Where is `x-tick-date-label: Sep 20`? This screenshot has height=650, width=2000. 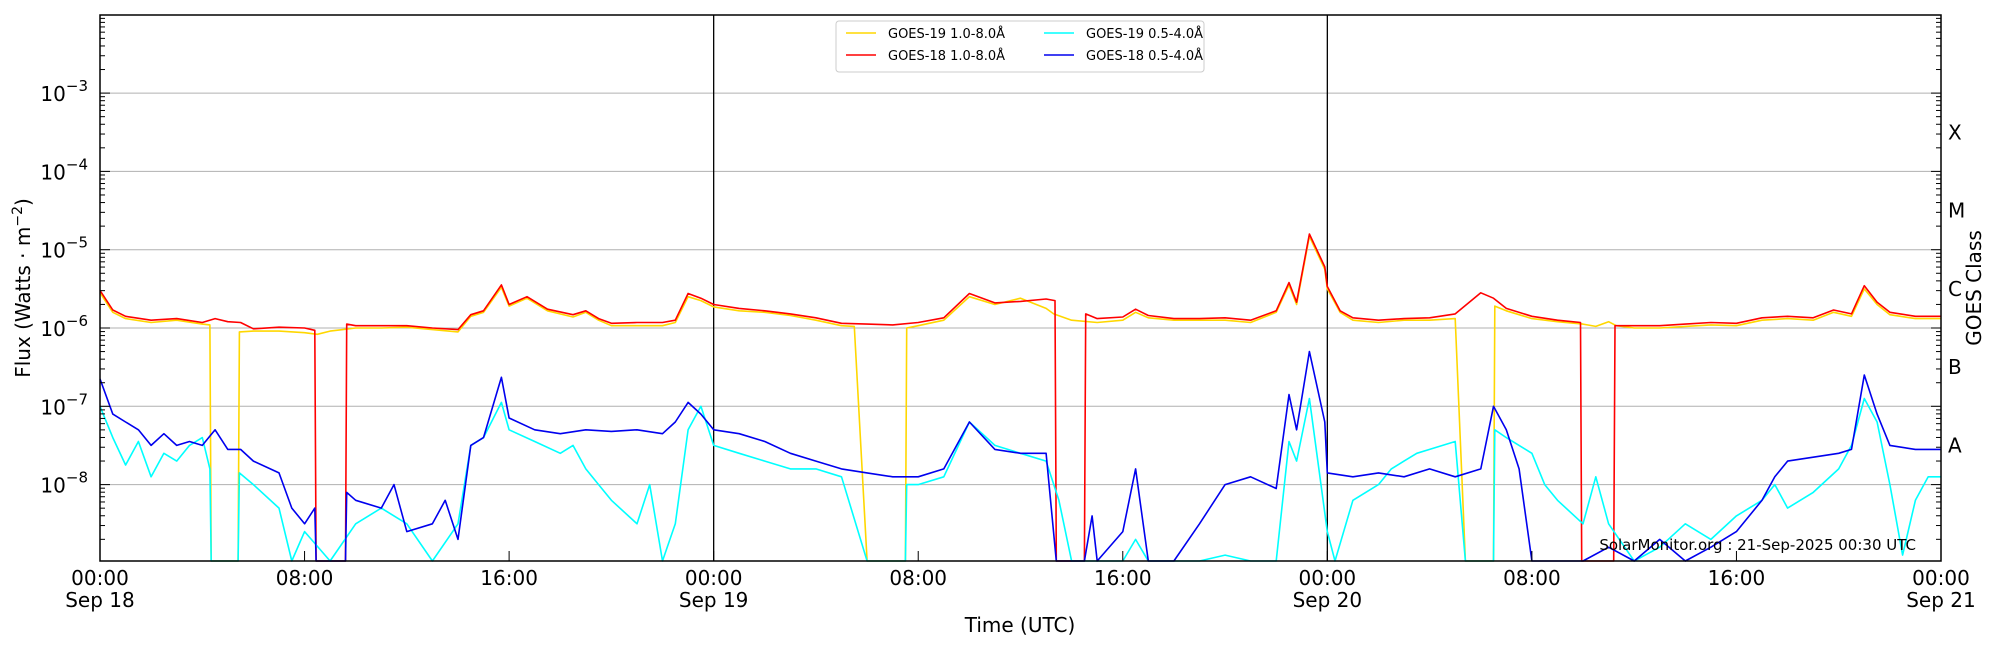 x-tick-date-label: Sep 20 is located at coordinates (1328, 600).